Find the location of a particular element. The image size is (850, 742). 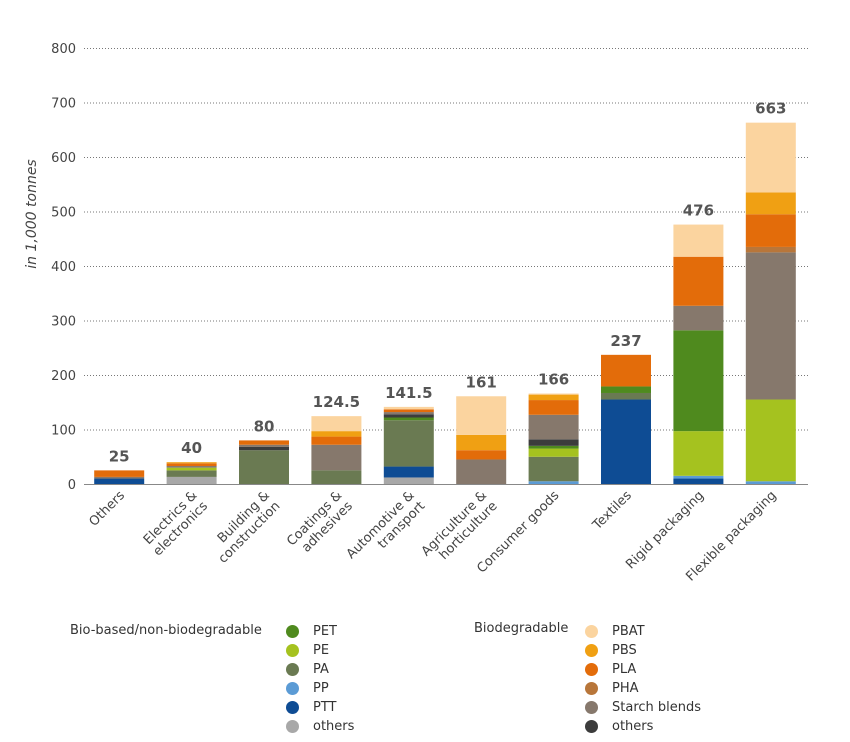

y-axis-ticks: 0 100 200 300 400 500 600 700 800 is located at coordinates (63, 267).